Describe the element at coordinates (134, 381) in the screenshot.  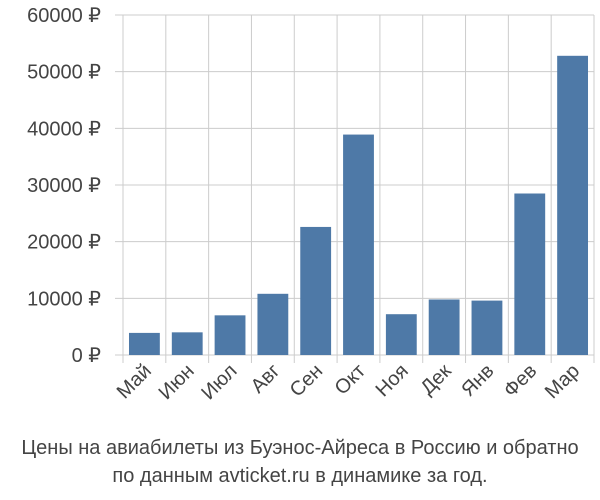
I see `x-tick-label: Май` at that location.